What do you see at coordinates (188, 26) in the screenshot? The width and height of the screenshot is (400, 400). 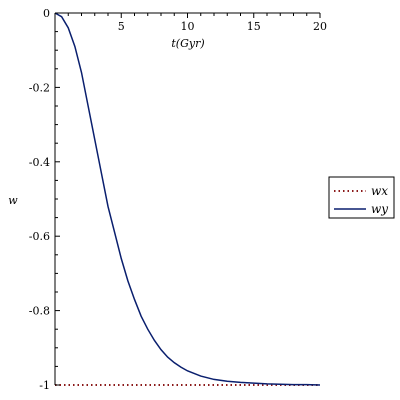 I see `x-tick-label: 10` at bounding box center [188, 26].